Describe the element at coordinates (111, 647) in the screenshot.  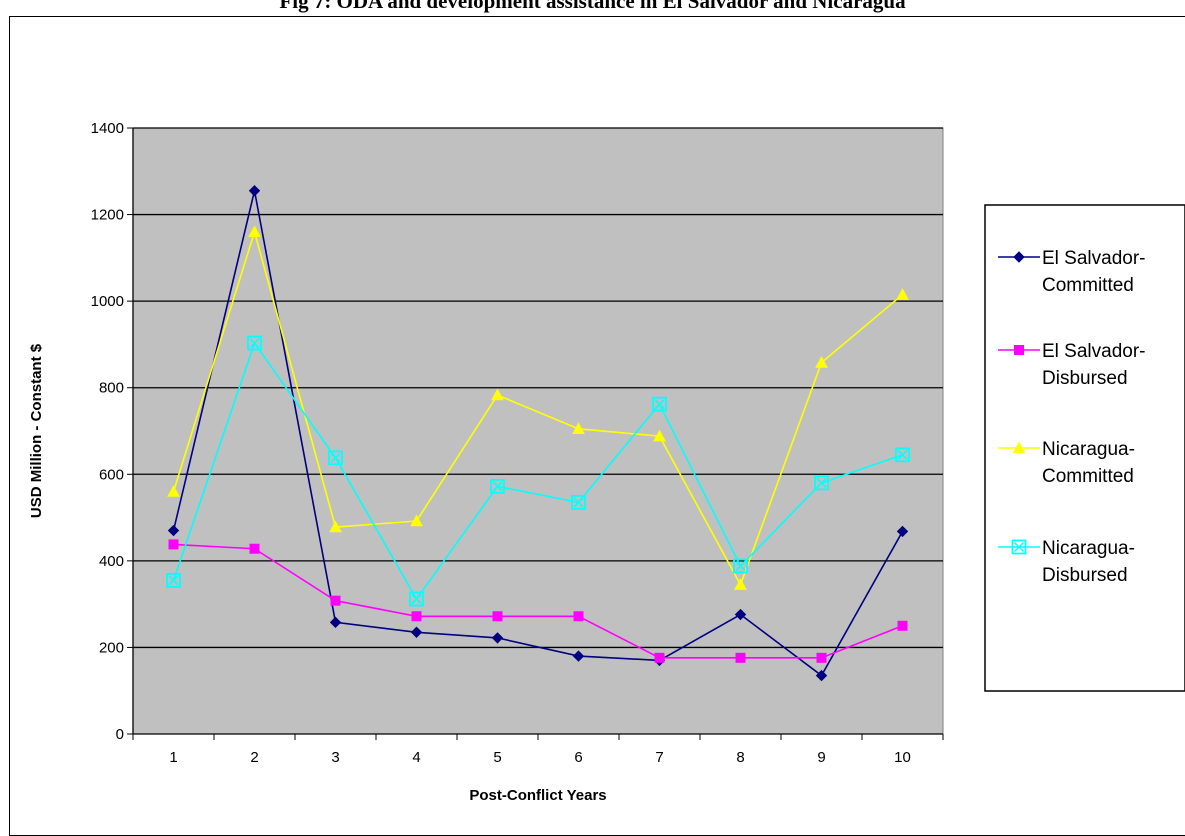
I see `y-tick-label: 200` at that location.